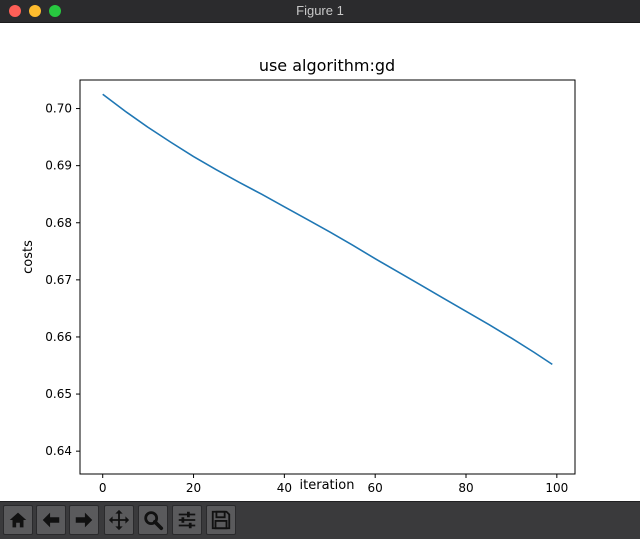 This screenshot has width=640, height=539. Describe the element at coordinates (320, 520) in the screenshot. I see `navigation-toolbar` at that location.